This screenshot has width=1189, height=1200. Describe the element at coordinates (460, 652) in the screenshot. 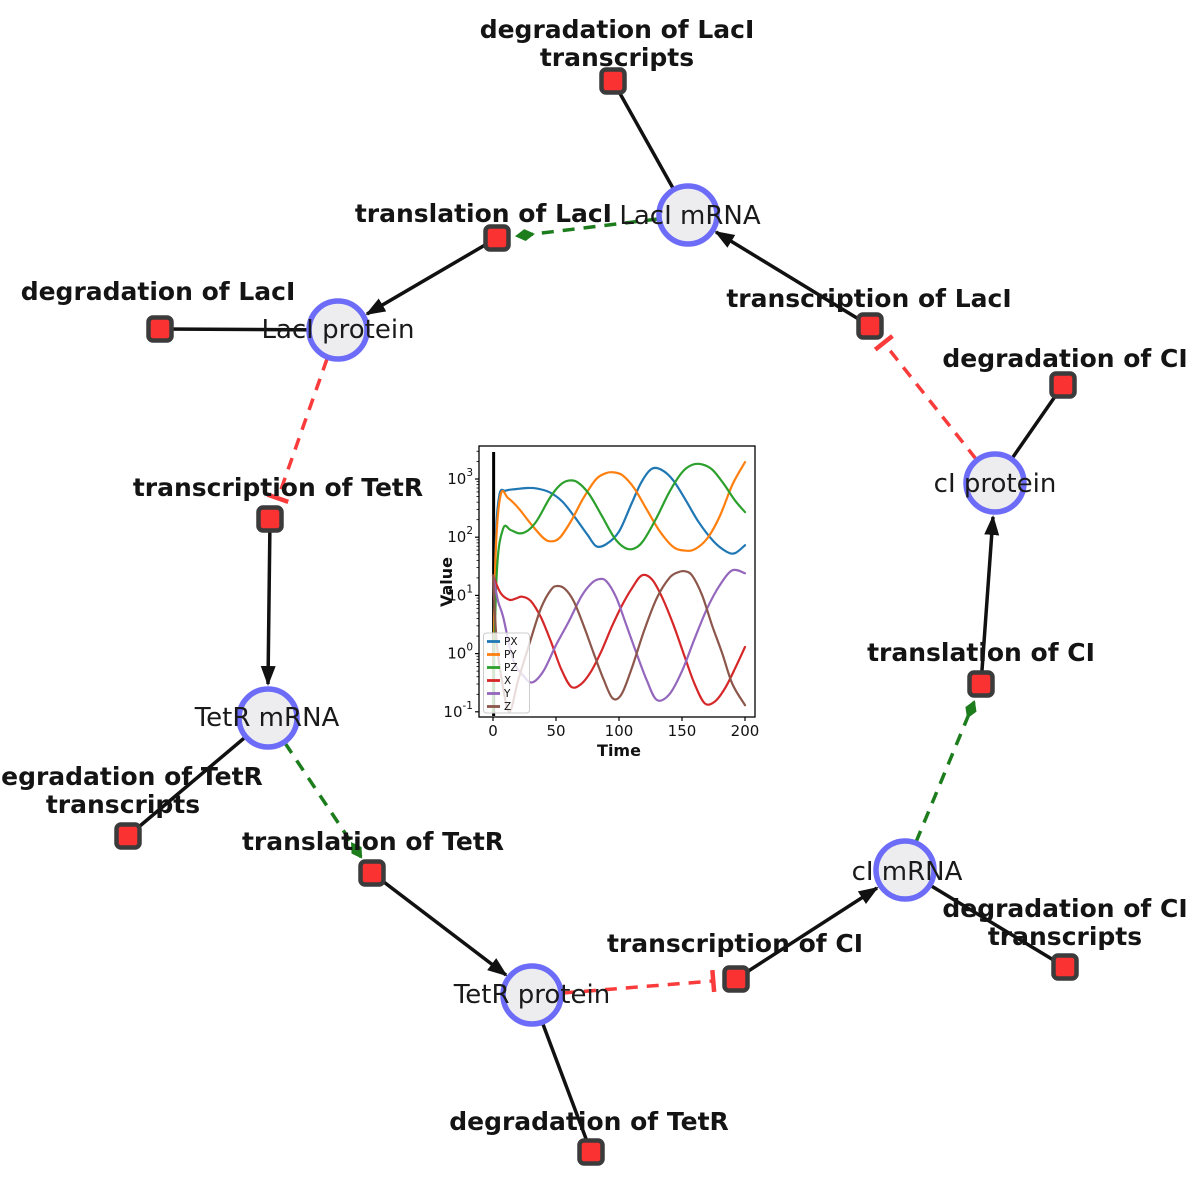

I see `y-tick-label: 10⁰` at that location.